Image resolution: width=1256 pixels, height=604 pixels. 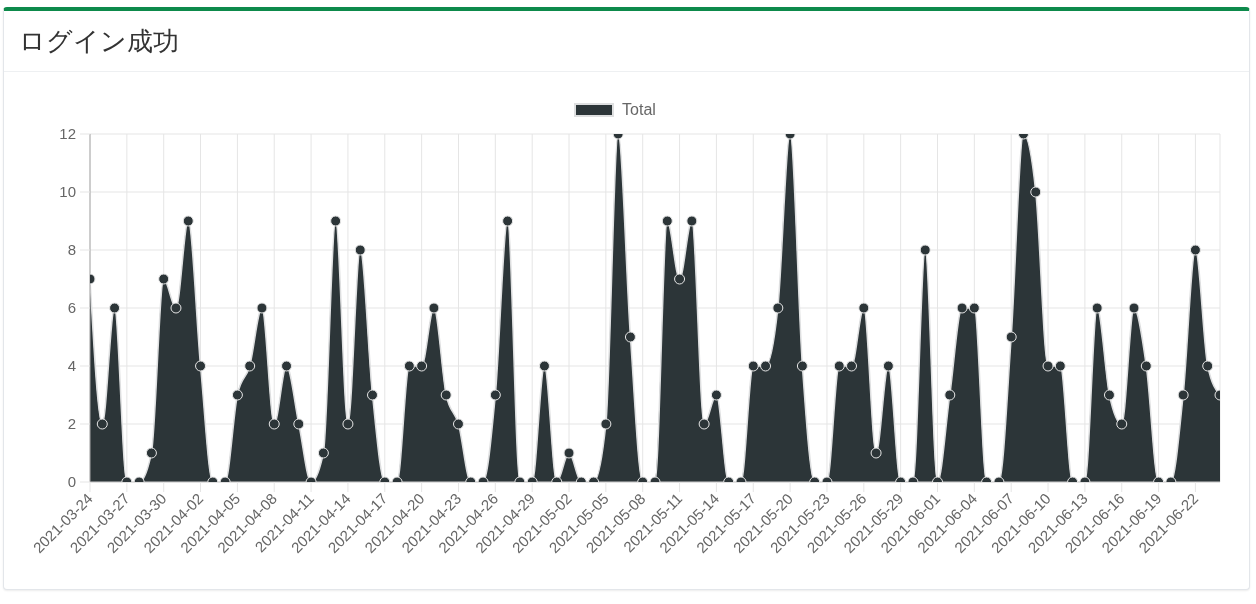 What do you see at coordinates (99, 41) in the screenshot?
I see `chart-title: ログイン成功` at bounding box center [99, 41].